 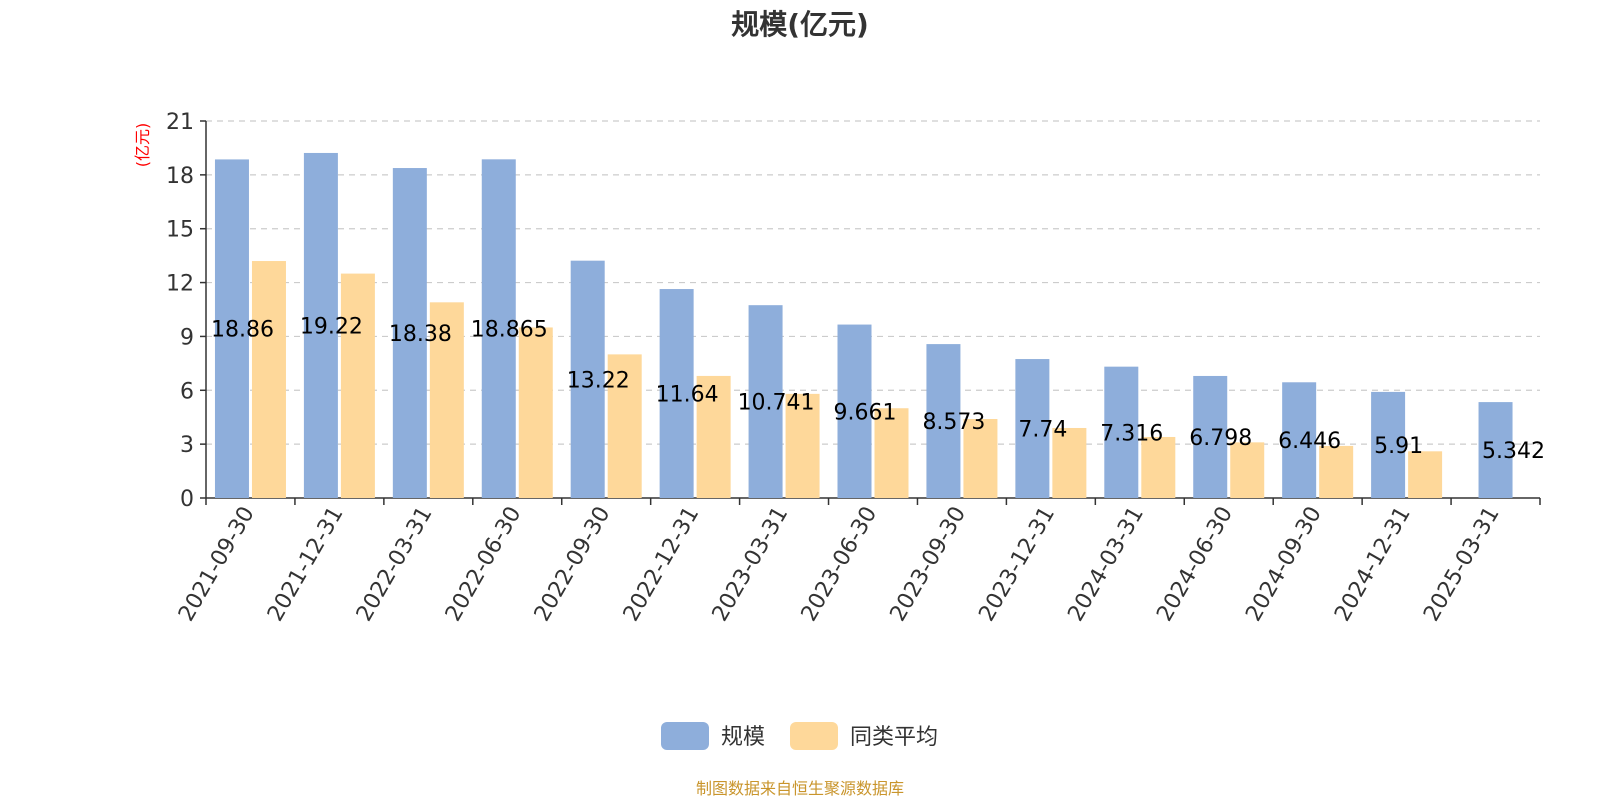 What do you see at coordinates (187, 391) in the screenshot?
I see `y-tick-label: 6` at bounding box center [187, 391].